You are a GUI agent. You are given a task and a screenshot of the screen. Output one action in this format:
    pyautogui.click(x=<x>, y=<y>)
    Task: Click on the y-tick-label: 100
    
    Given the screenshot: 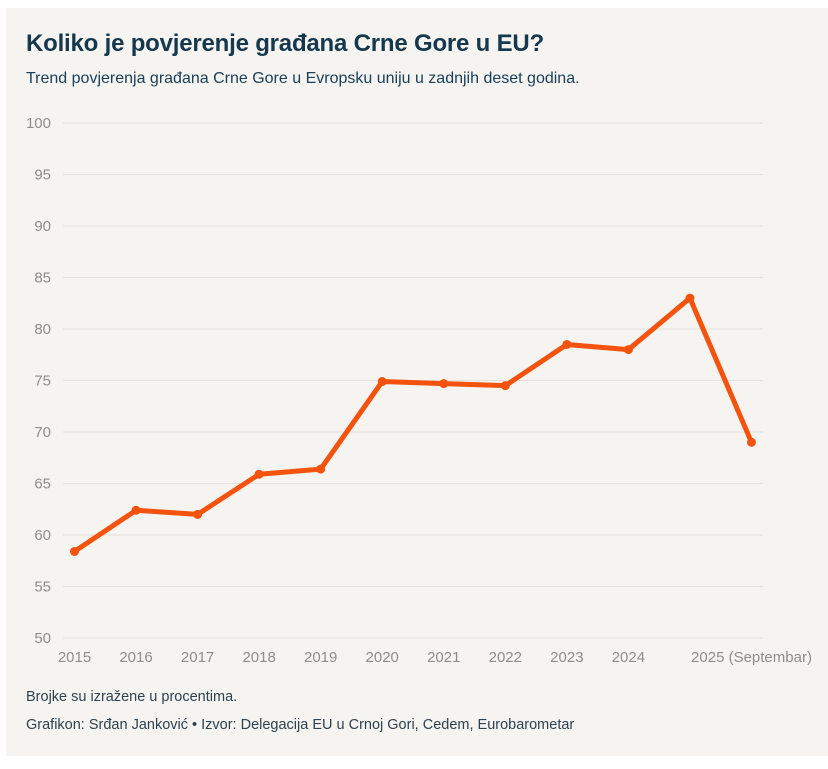 What is the action you would take?
    pyautogui.click(x=38, y=123)
    